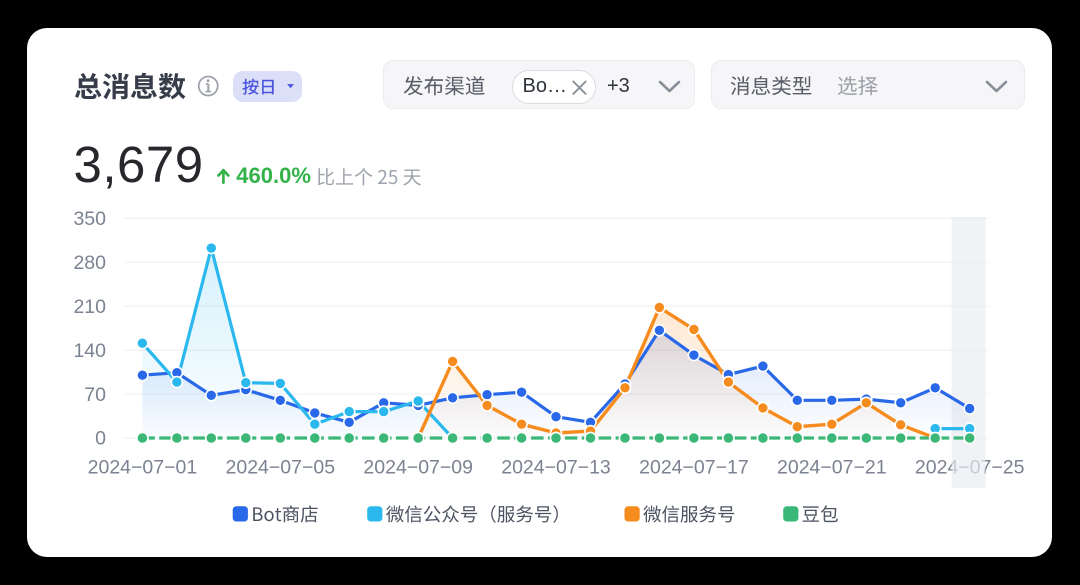 This screenshot has width=1080, height=585. I want to click on svg-text: 2024−07−01, so click(143, 467).